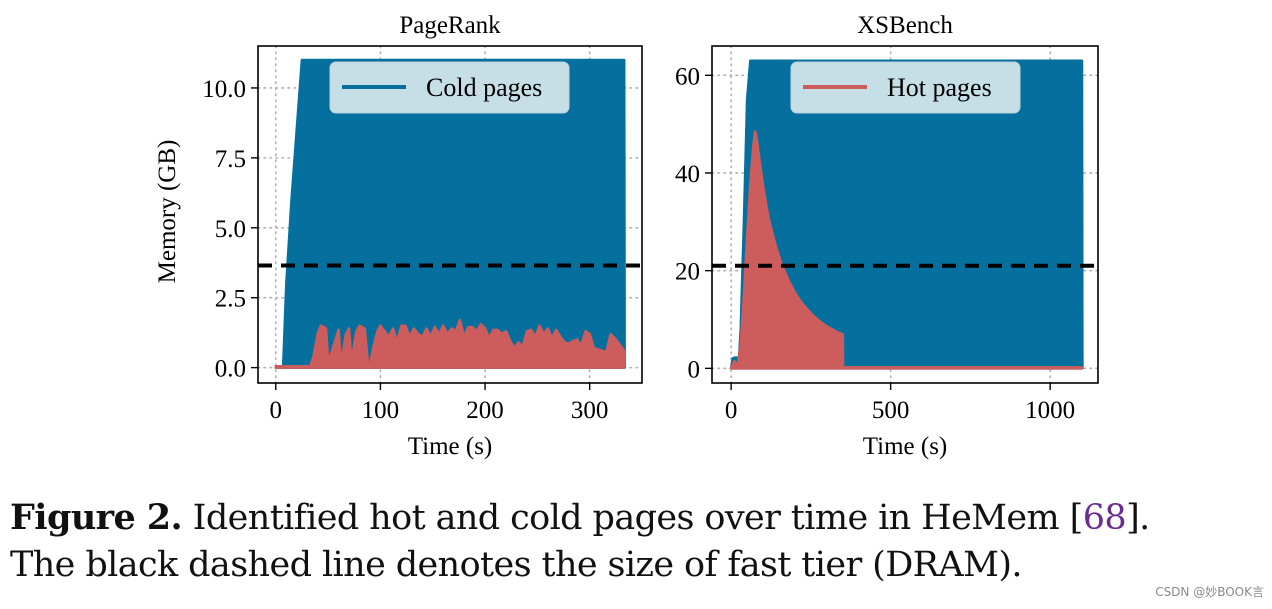 Image resolution: width=1272 pixels, height=609 pixels. What do you see at coordinates (590, 410) in the screenshot?
I see `x-tick-label: 300` at bounding box center [590, 410].